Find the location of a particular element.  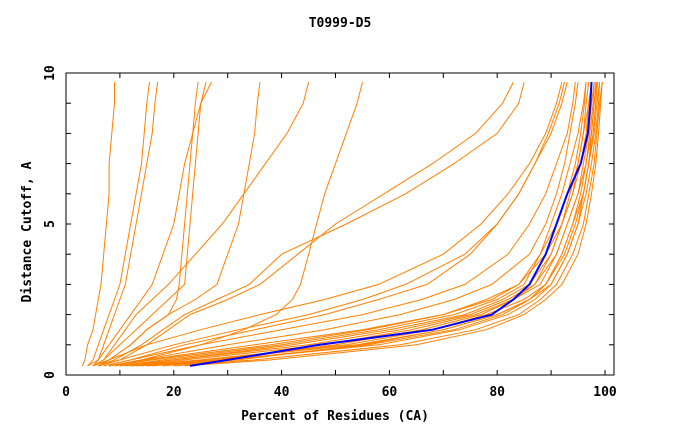

x-axis-label: Percent of Residues (CA) is located at coordinates (335, 416).